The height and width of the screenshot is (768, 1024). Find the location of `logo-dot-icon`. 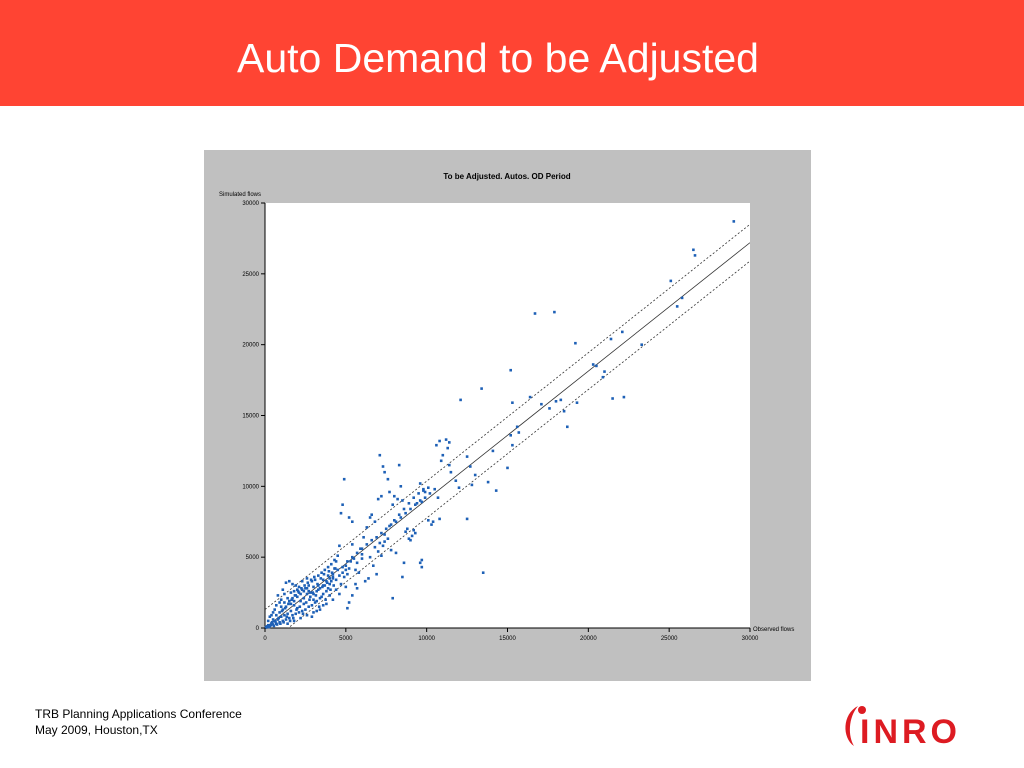

logo-dot-icon is located at coordinates (862, 710).